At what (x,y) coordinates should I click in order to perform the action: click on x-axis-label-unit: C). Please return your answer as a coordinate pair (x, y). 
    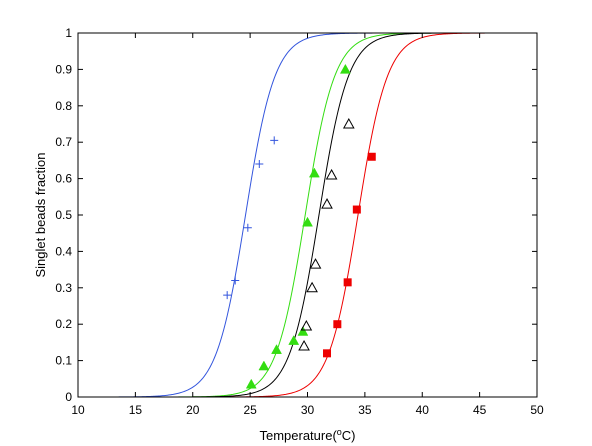
    Looking at the image, I should click on (349, 435).